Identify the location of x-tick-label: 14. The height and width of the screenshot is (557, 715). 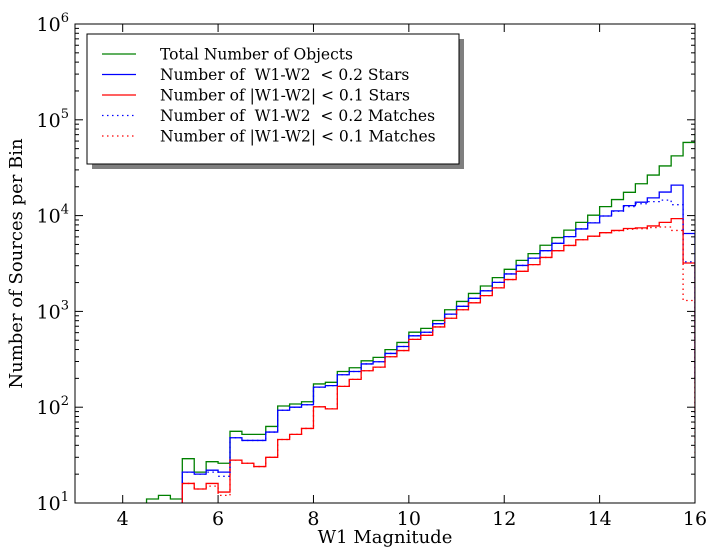
(600, 519).